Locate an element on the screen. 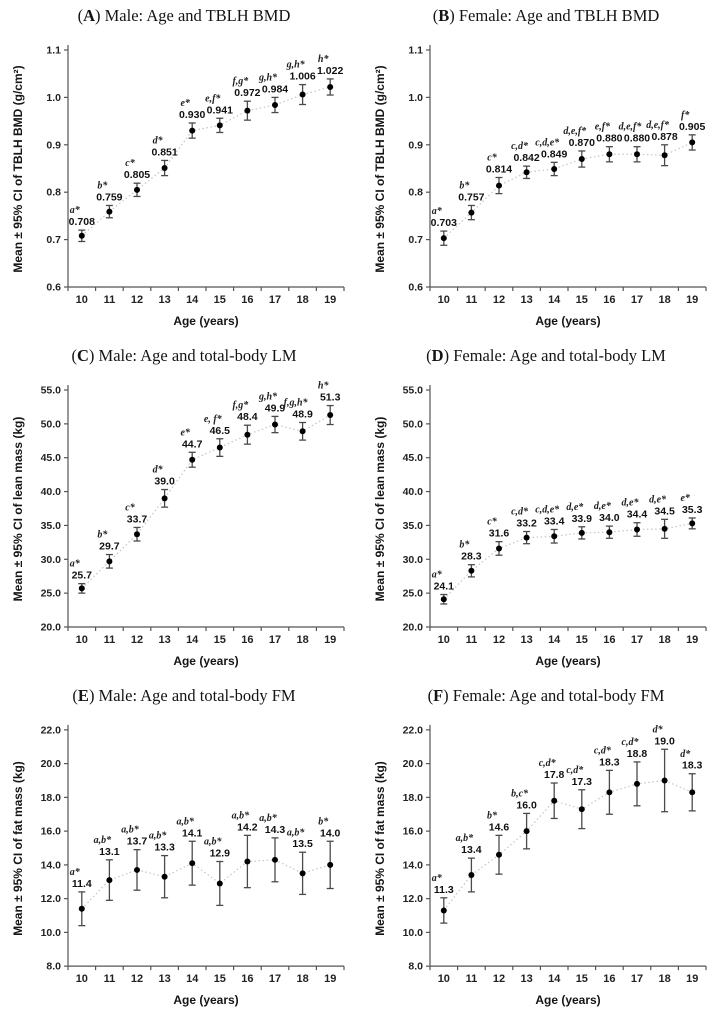 The width and height of the screenshot is (724, 1019). y-tick-label: 8.0 is located at coordinates (53, 967).